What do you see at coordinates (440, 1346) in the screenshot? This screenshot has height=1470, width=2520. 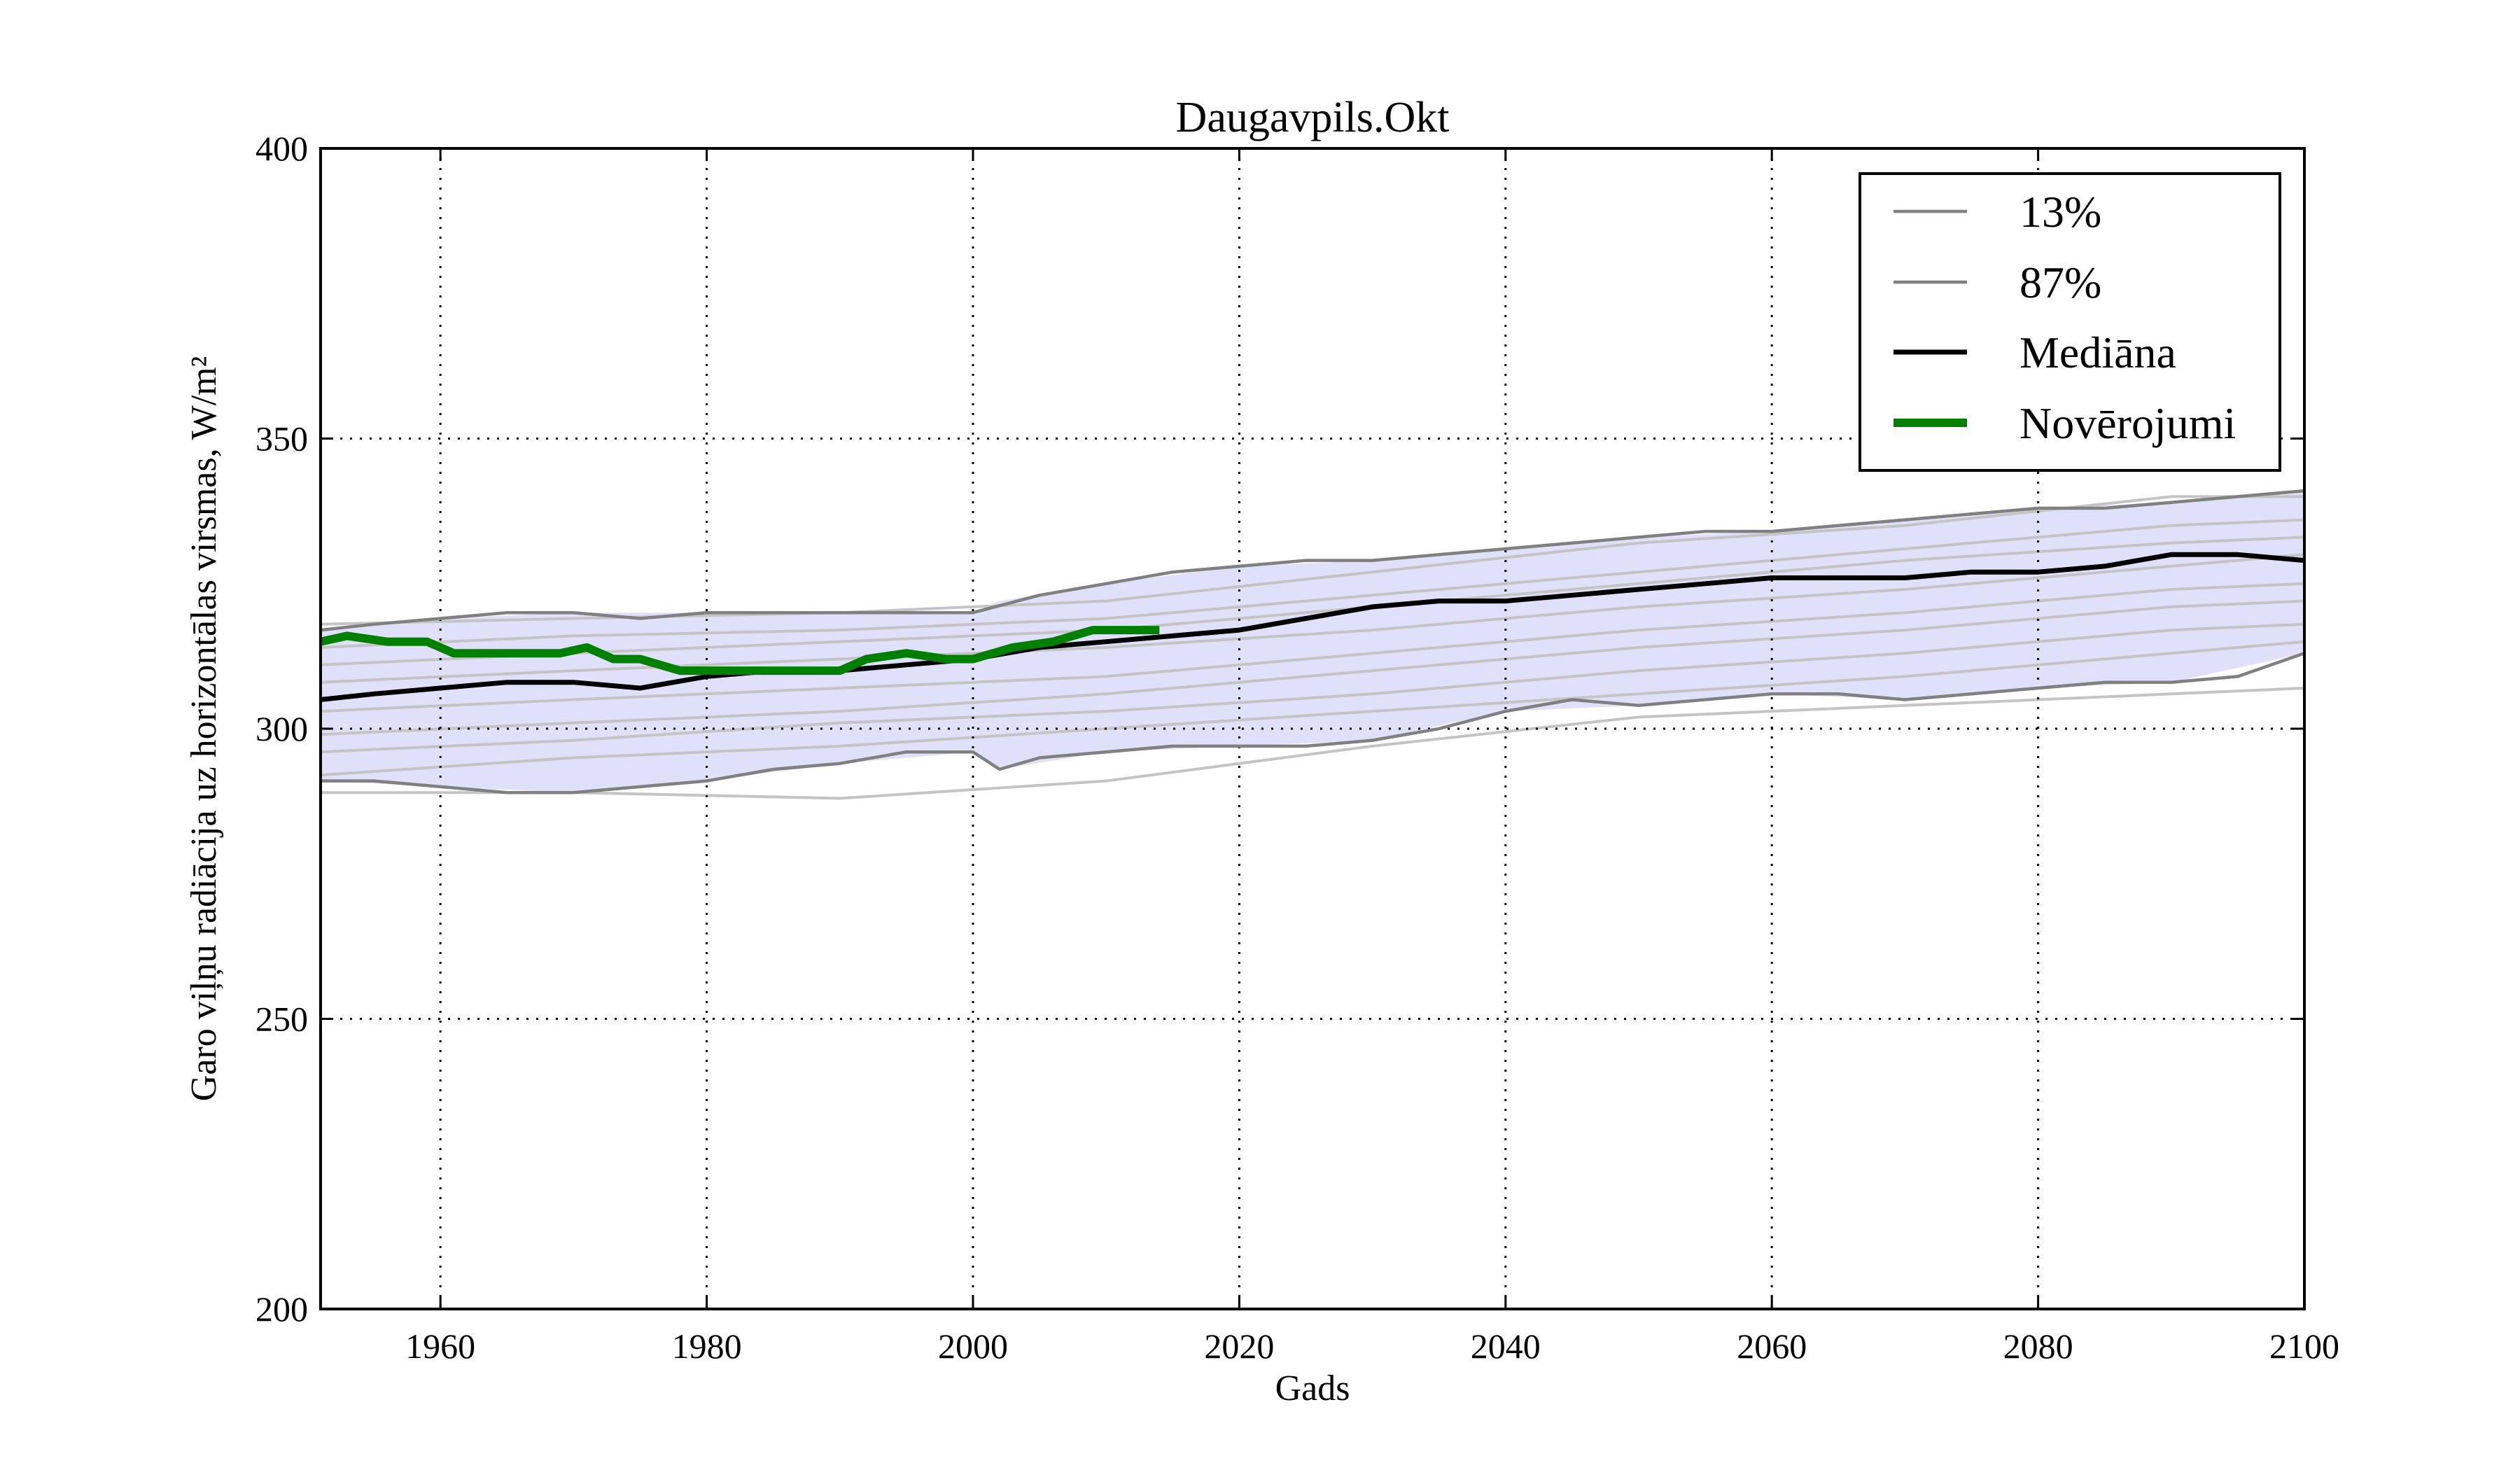 I see `x-tick-label-1960: 1960` at bounding box center [440, 1346].